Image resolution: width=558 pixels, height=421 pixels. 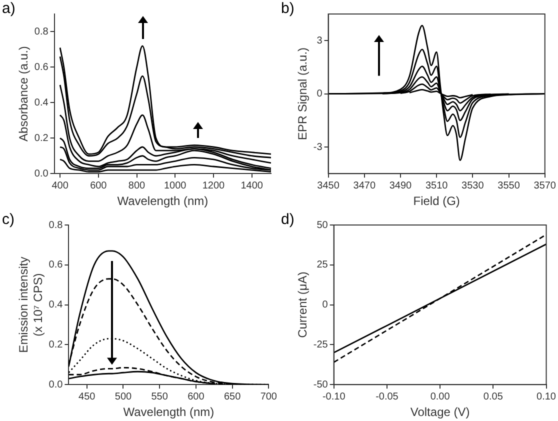 What do you see at coordinates (137, 186) in the screenshot?
I see `x-tick-label: 800` at bounding box center [137, 186].